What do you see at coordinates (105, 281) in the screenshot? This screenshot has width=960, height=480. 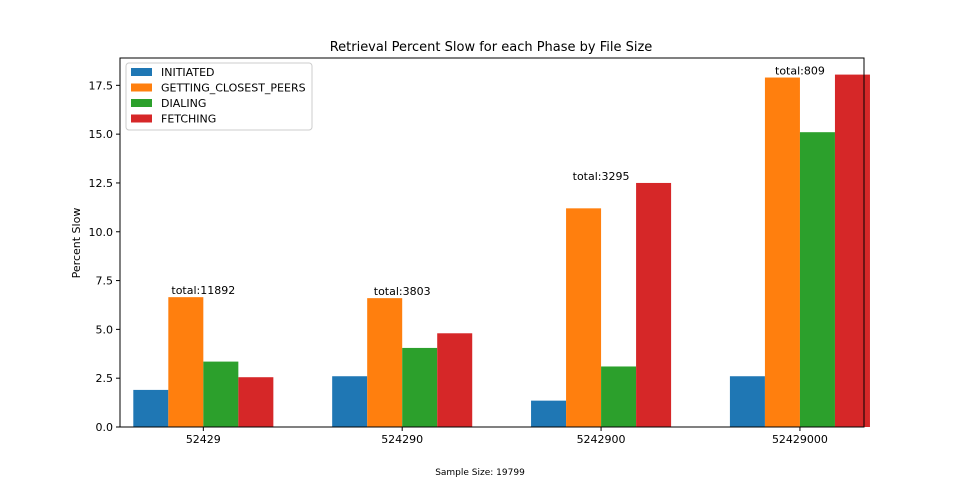 I see `y-tick-label: 7.5` at bounding box center [105, 281].